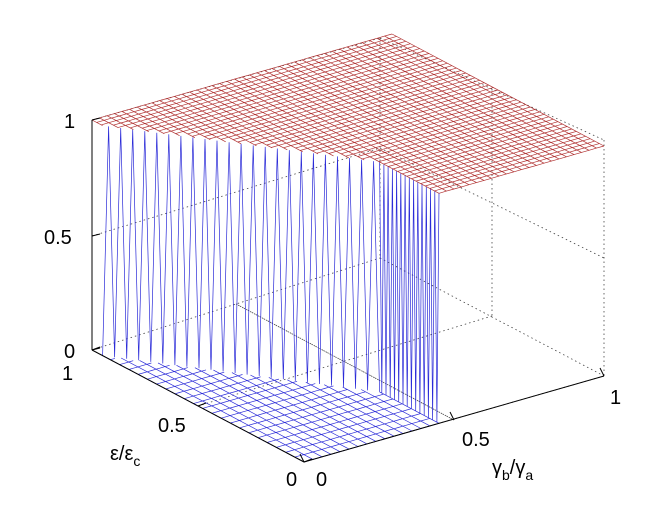 The height and width of the screenshot is (519, 664). I want to click on z-tick-labels: 1 0.5 0, so click(59, 237).